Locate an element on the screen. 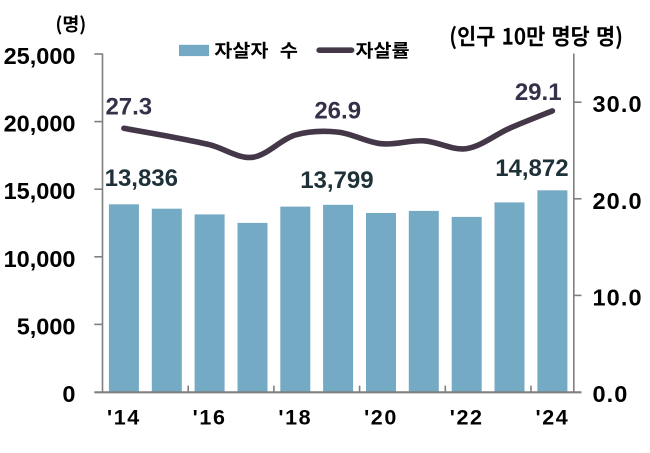  svg-text: '14 is located at coordinates (124, 418).